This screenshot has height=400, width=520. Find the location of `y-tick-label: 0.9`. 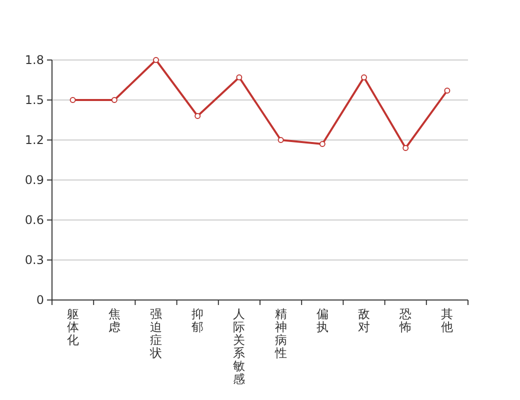

y-tick-label: 0.9 is located at coordinates (34, 180).